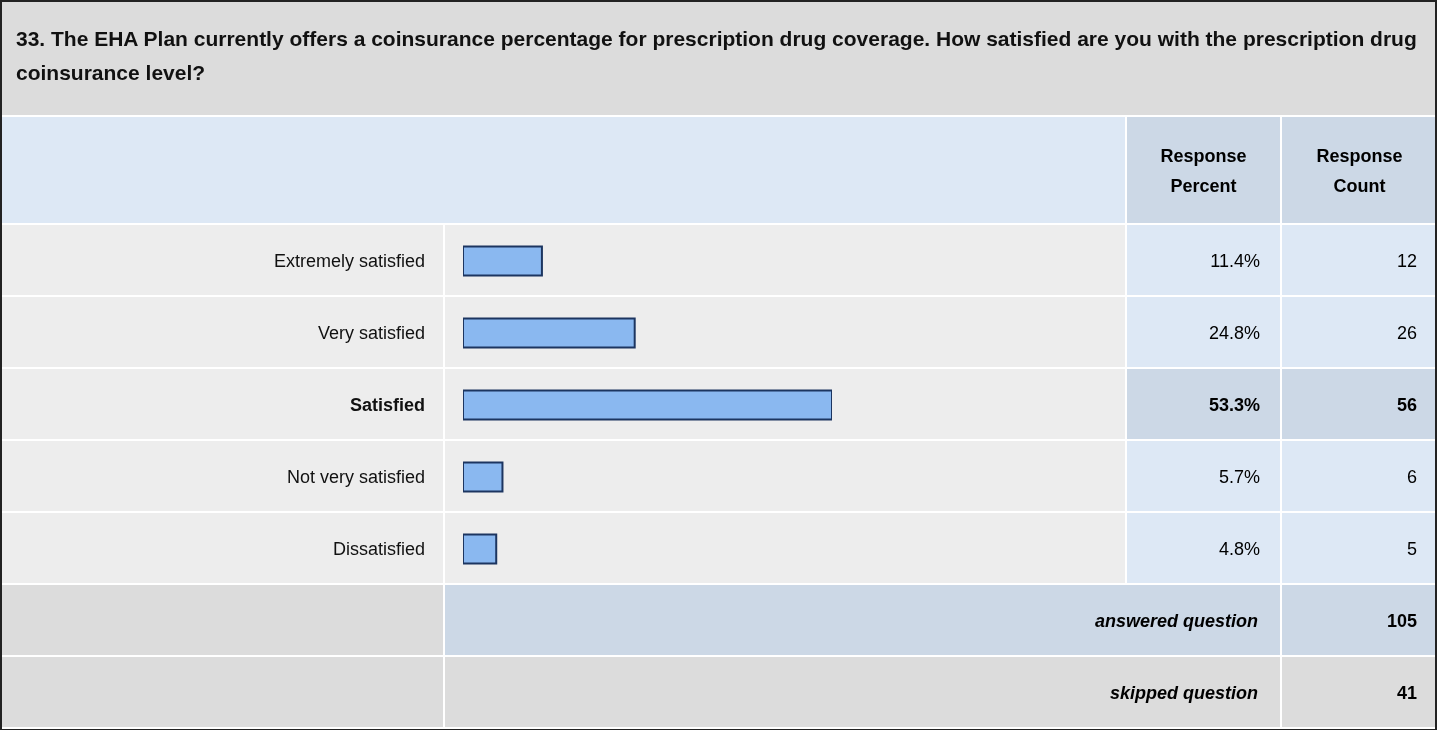  I want to click on y-tick-label: Very satisfied, so click(371, 333).